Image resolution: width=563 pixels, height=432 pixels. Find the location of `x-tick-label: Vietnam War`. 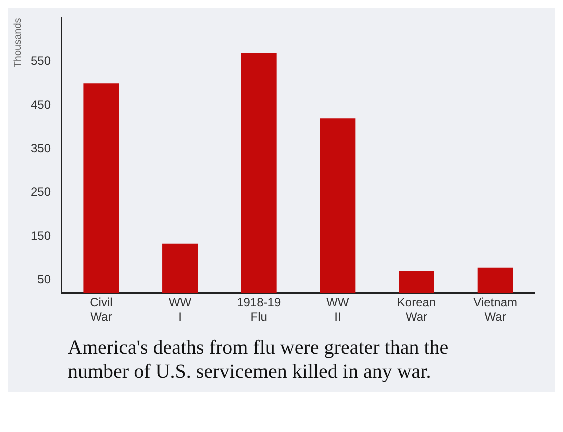

x-tick-label: Vietnam War is located at coordinates (496, 310).